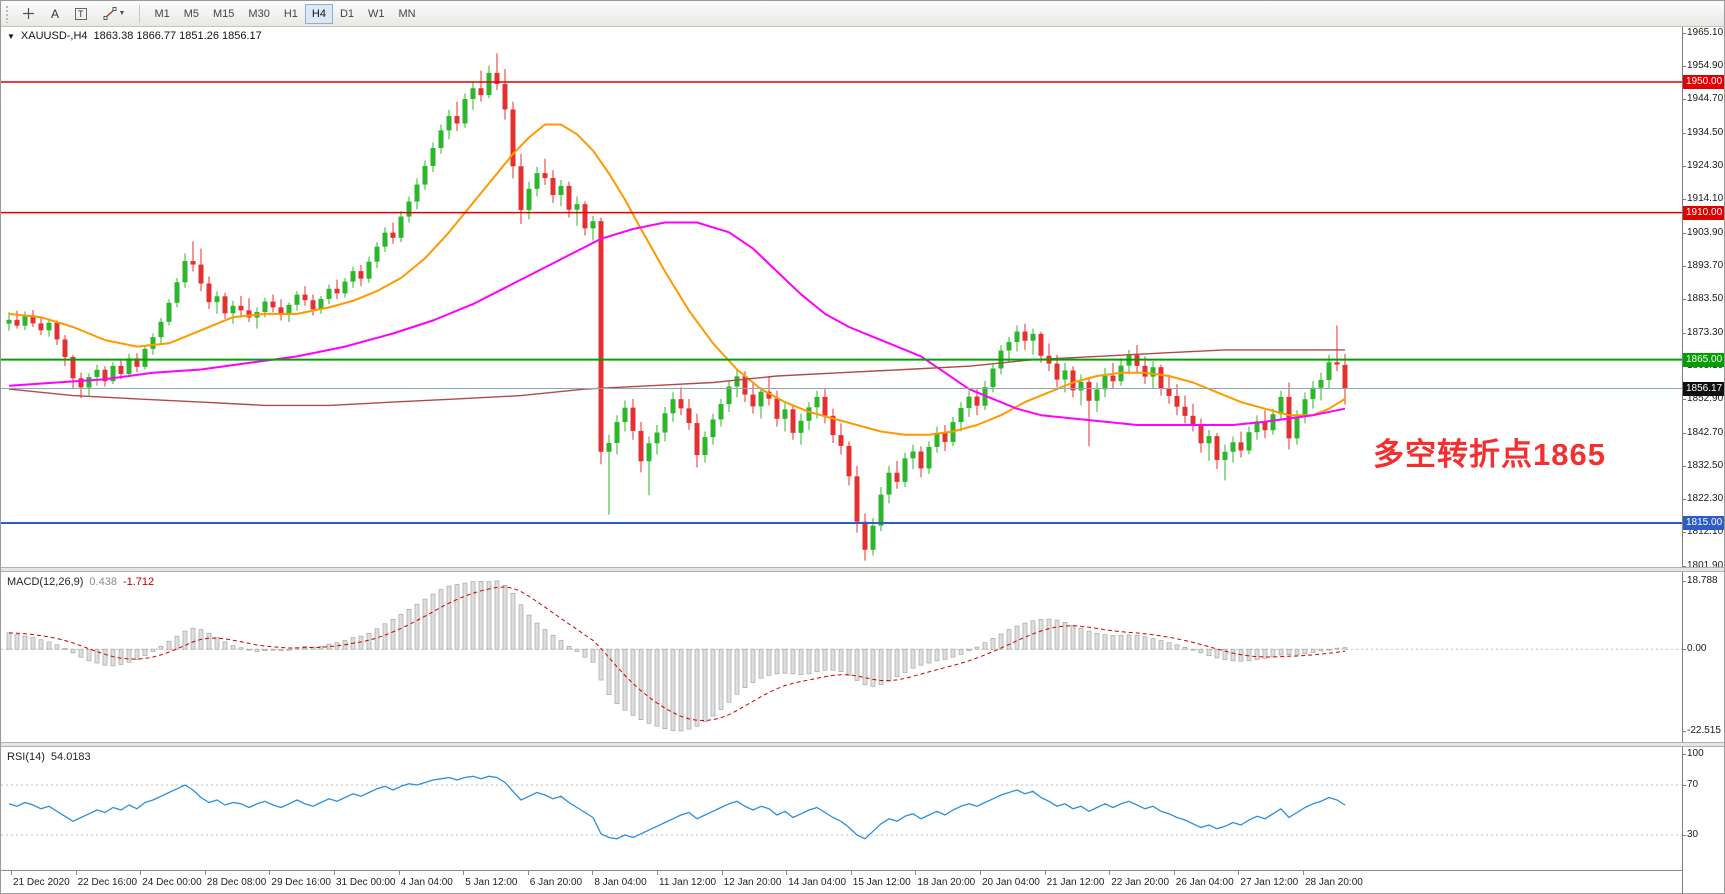 The height and width of the screenshot is (894, 1725). Describe the element at coordinates (1705, 132) in the screenshot. I see `price-axis-label: 1934.50` at that location.